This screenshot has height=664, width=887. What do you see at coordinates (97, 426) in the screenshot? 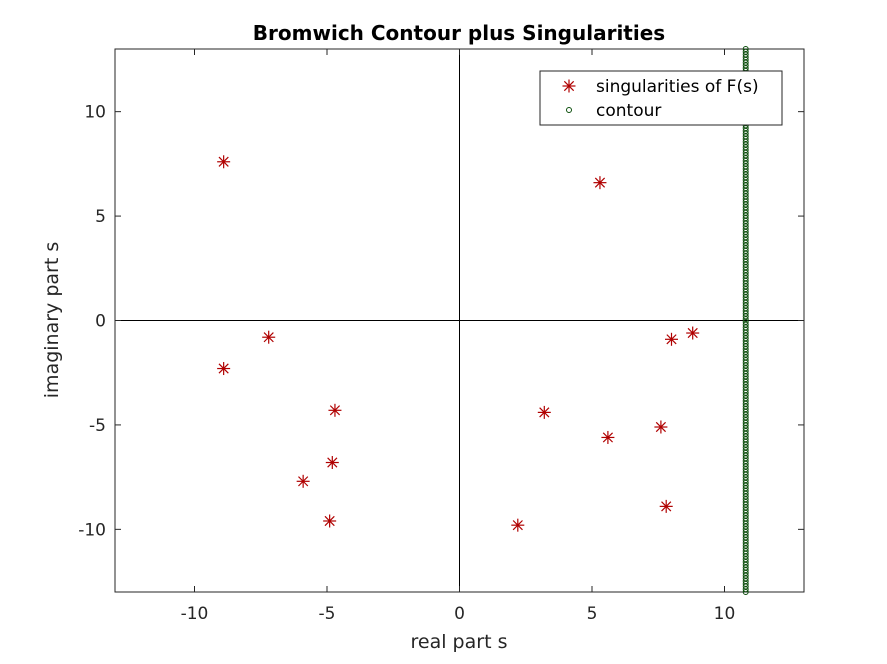
I see `y-tick-label: -5` at bounding box center [97, 426].